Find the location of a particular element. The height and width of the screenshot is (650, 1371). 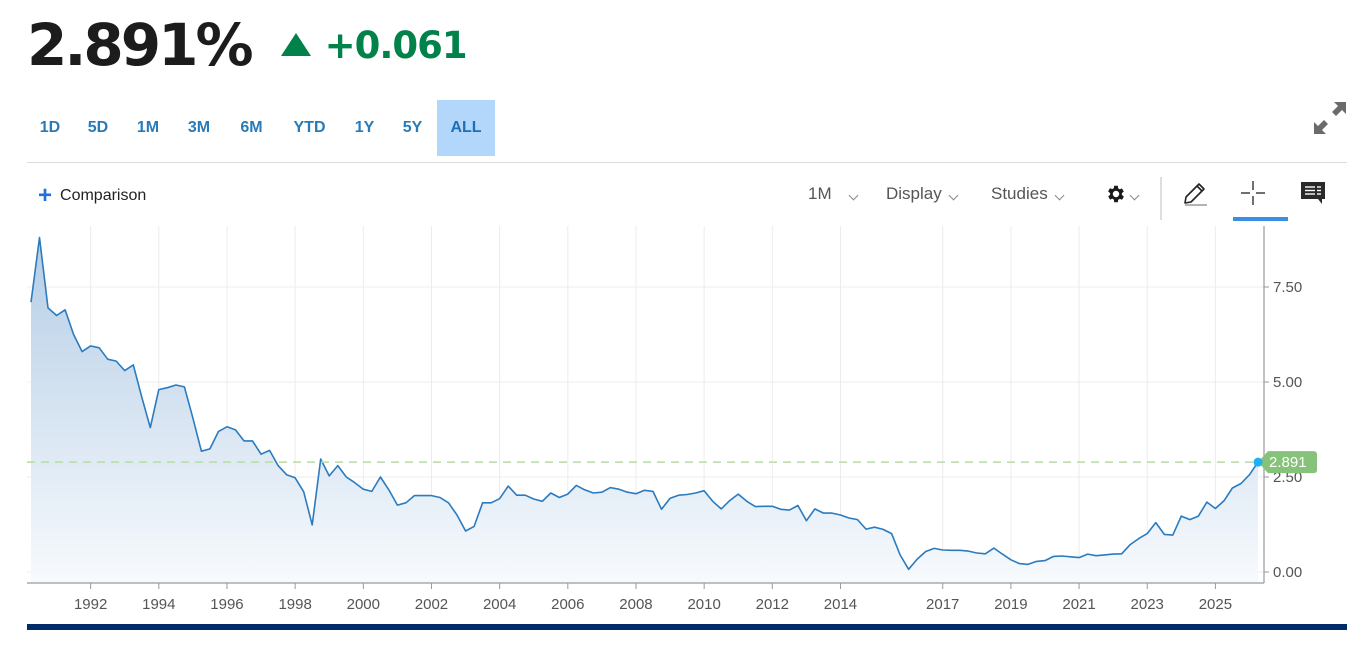

x-tick-label: 1992 is located at coordinates (90, 604).